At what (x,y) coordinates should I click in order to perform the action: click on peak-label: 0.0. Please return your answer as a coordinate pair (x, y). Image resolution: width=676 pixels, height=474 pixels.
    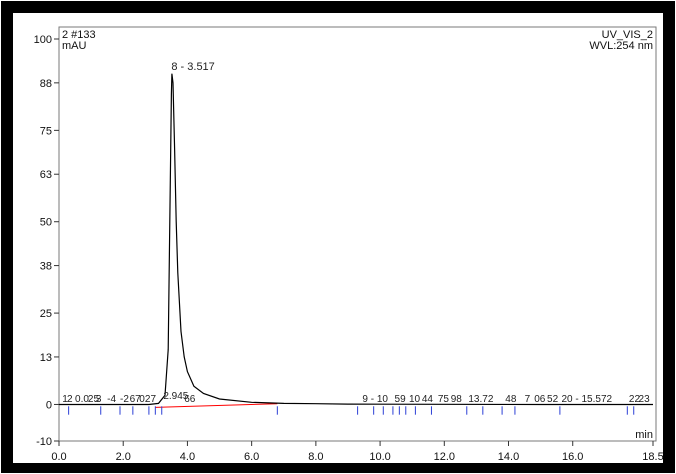
    Looking at the image, I should click on (82, 399).